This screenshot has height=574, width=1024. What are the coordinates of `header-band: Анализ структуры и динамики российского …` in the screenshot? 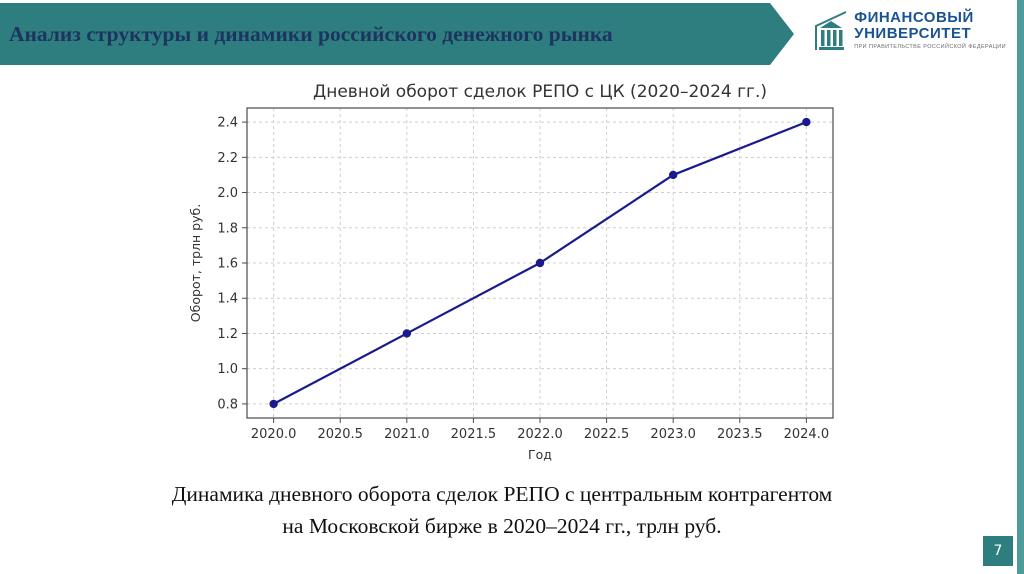 It's located at (397, 34).